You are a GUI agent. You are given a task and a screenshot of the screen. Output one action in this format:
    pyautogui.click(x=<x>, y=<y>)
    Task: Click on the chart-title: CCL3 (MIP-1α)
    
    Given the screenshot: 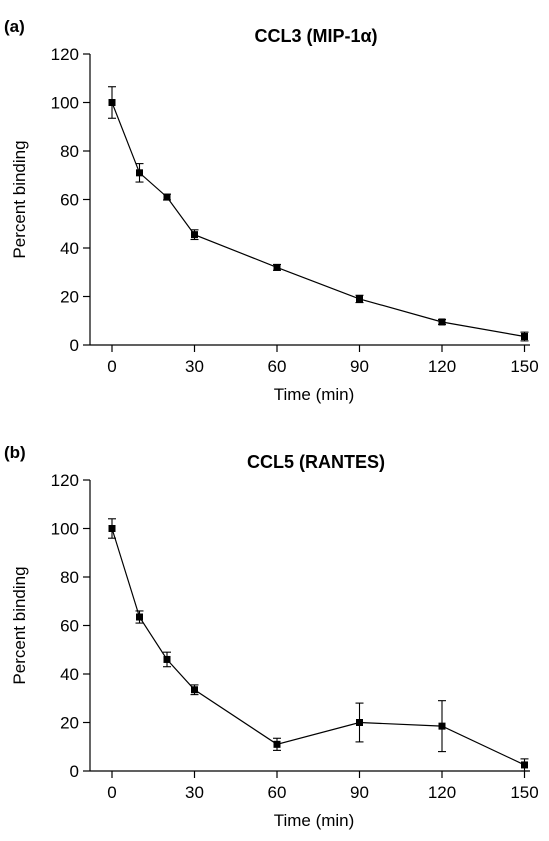 What is the action you would take?
    pyautogui.click(x=315, y=36)
    